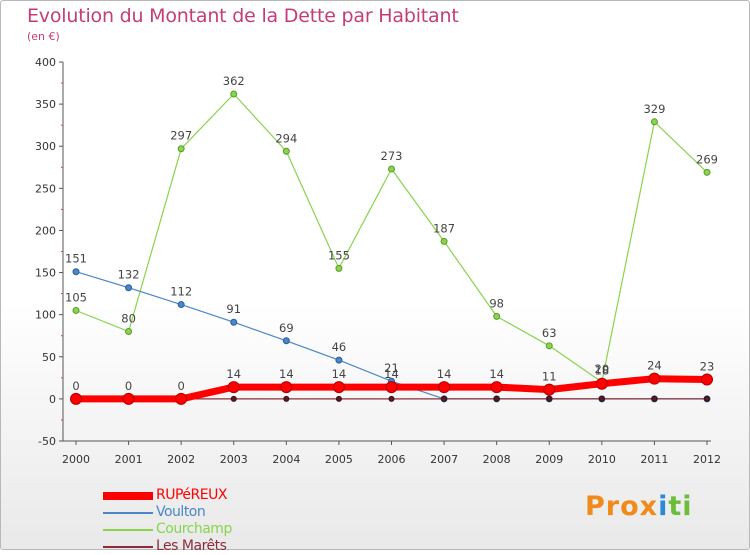  What do you see at coordinates (707, 367) in the screenshot?
I see `data-label: 23` at bounding box center [707, 367].